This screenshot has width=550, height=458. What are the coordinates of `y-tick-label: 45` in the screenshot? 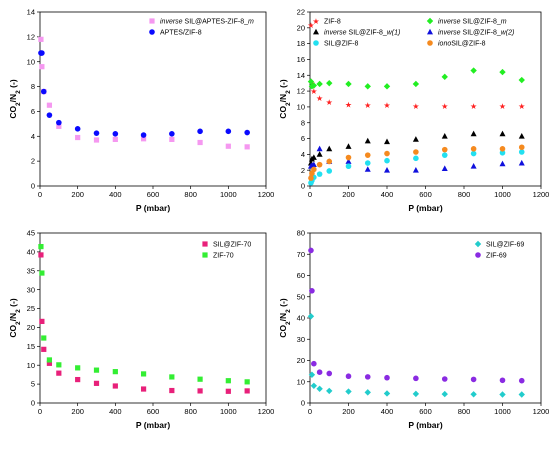 It's located at (31, 233).